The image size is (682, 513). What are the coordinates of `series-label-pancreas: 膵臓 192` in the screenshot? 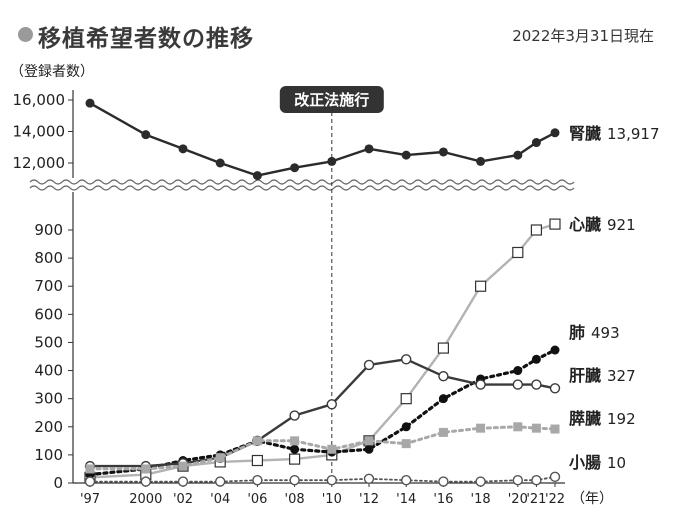 It's located at (602, 418).